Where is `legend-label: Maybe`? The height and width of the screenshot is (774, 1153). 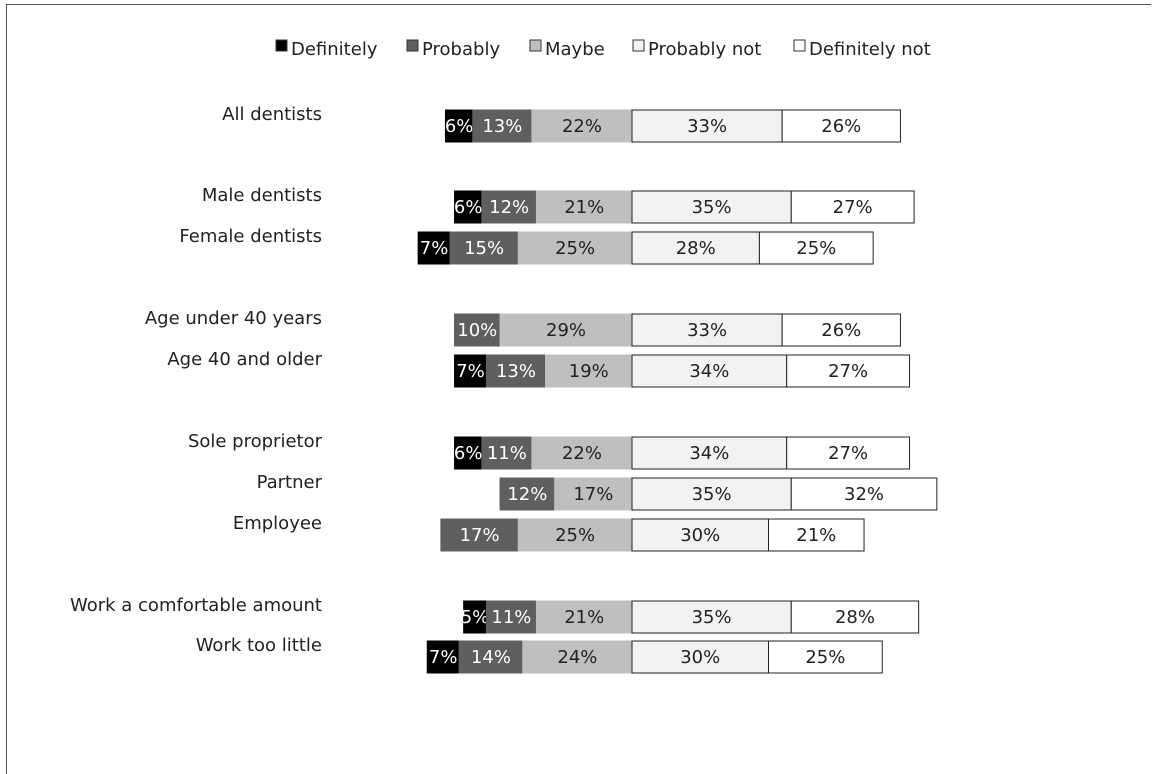 legend-label: Maybe is located at coordinates (575, 49).